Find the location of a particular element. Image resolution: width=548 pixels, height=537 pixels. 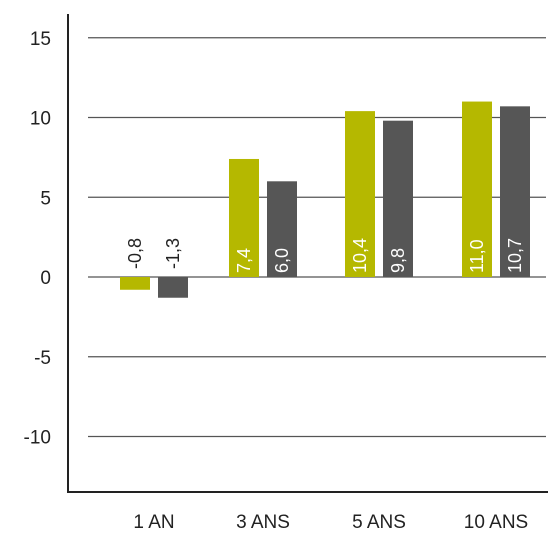

x-tick-label: 1 AN is located at coordinates (153, 522).